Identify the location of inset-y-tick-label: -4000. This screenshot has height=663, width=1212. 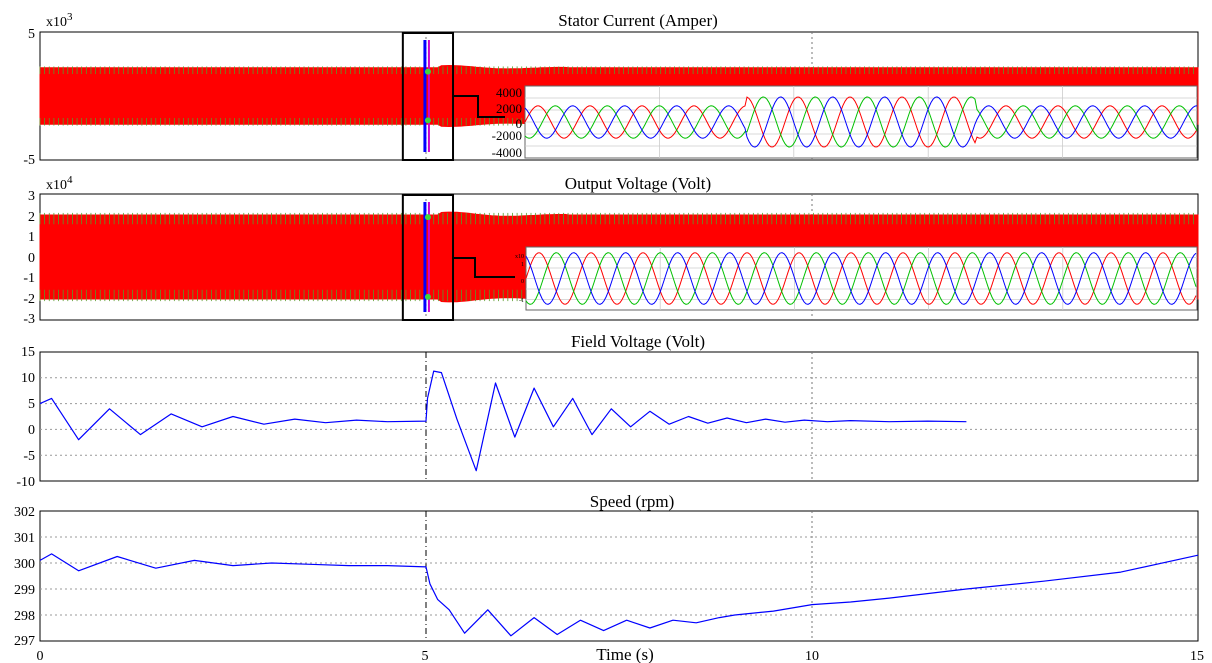
(507, 152).